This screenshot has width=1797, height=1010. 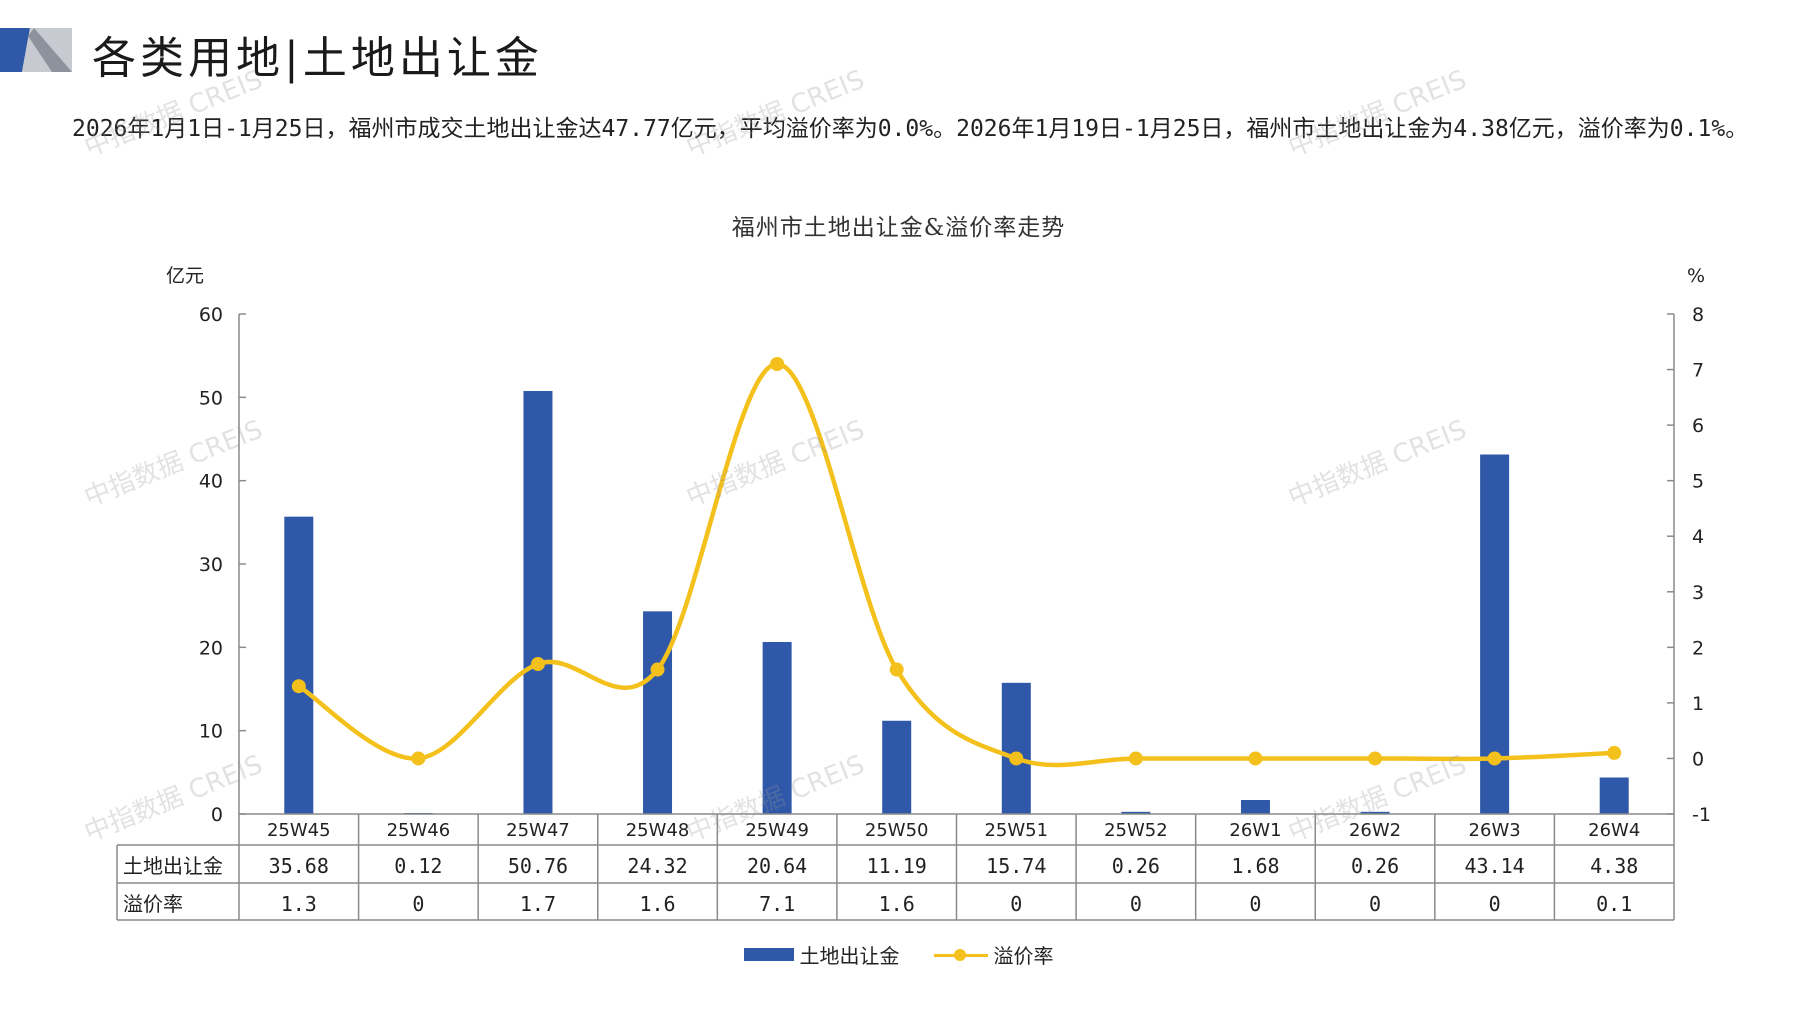 What do you see at coordinates (1698, 593) in the screenshot?
I see `y-right-tick-label: 3` at bounding box center [1698, 593].